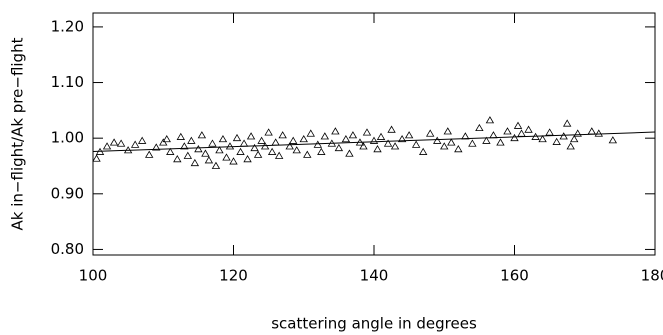  I want to click on x-tick-label: 160, so click(514, 276).